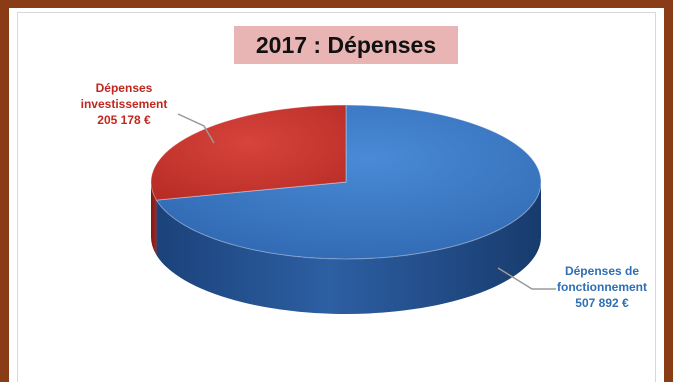 Image resolution: width=673 pixels, height=382 pixels. I want to click on chart-title: 2017 : Dépenses, so click(346, 45).